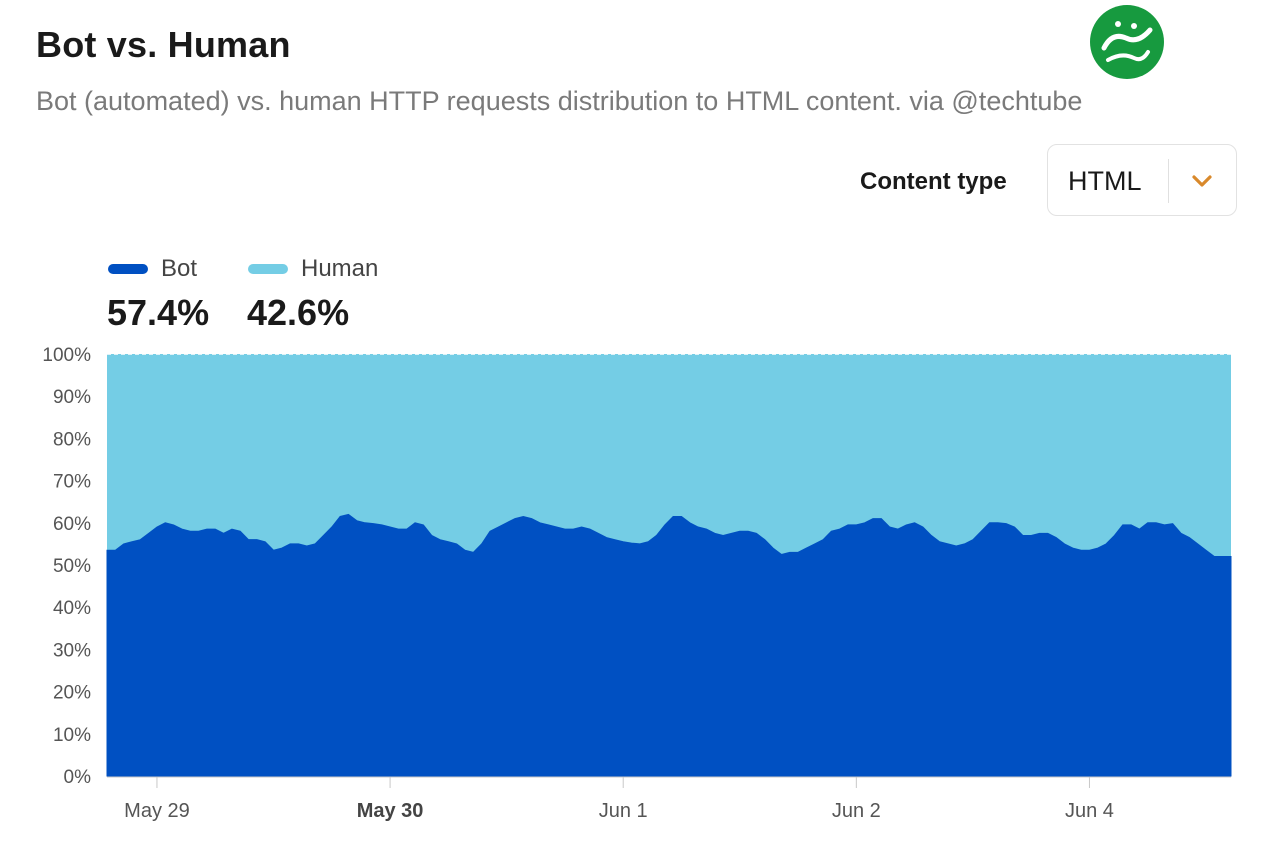 This screenshot has width=1280, height=853. Describe the element at coordinates (128, 269) in the screenshot. I see `legend-bot-swatch` at that location.